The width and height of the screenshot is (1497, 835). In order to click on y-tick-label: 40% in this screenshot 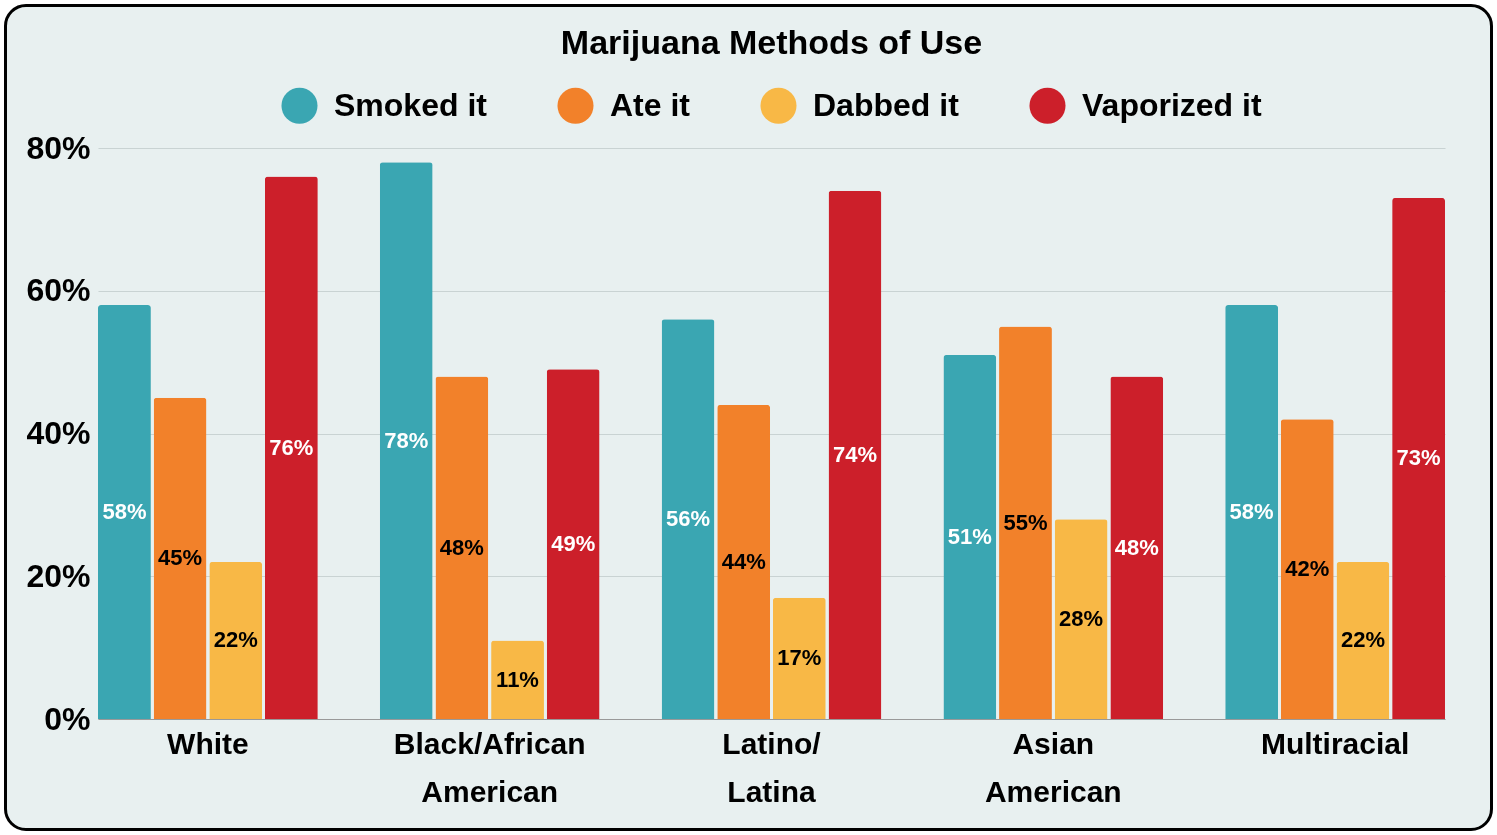, I will do `click(58, 433)`.